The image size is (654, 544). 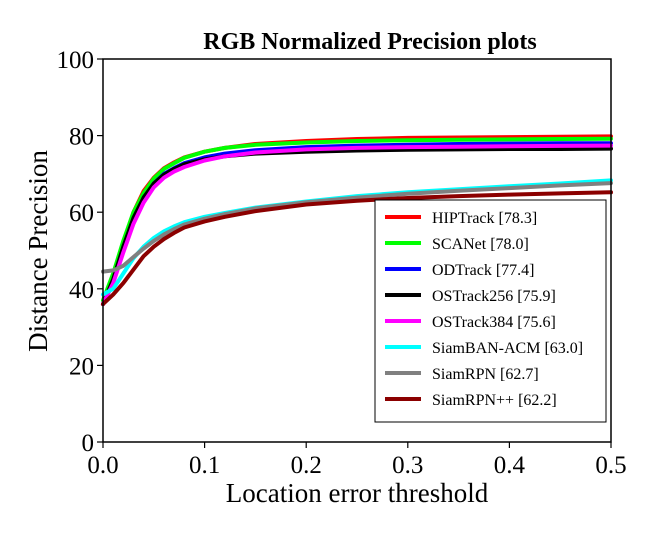 I want to click on x-tick-label: 0.3, so click(x=407, y=465).